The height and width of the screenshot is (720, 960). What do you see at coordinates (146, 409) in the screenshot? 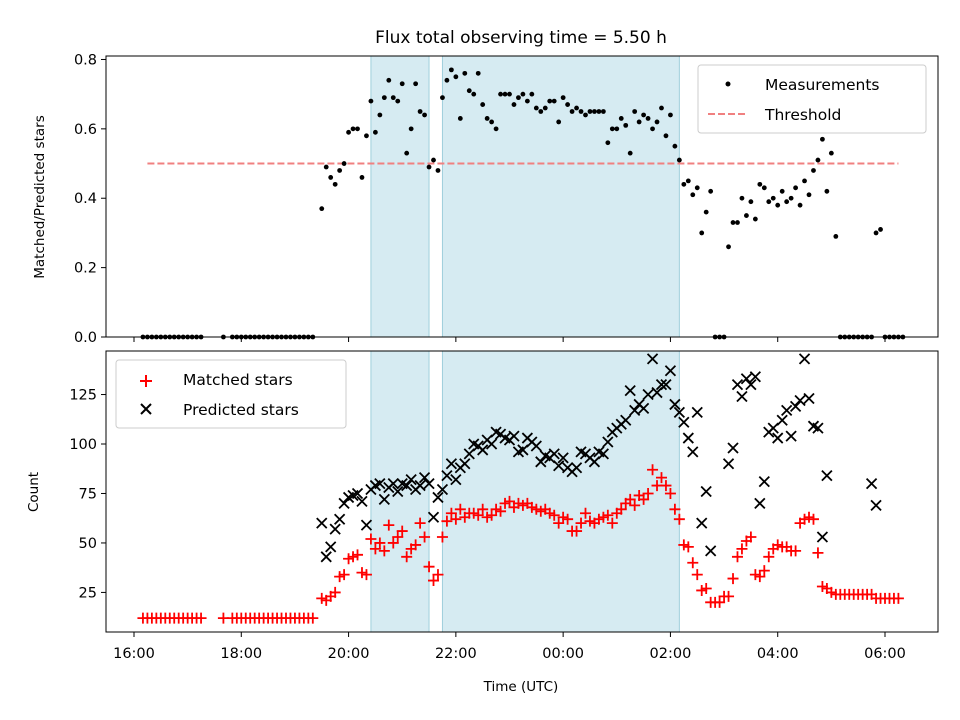
I see `legend-predicted-marker` at bounding box center [146, 409].